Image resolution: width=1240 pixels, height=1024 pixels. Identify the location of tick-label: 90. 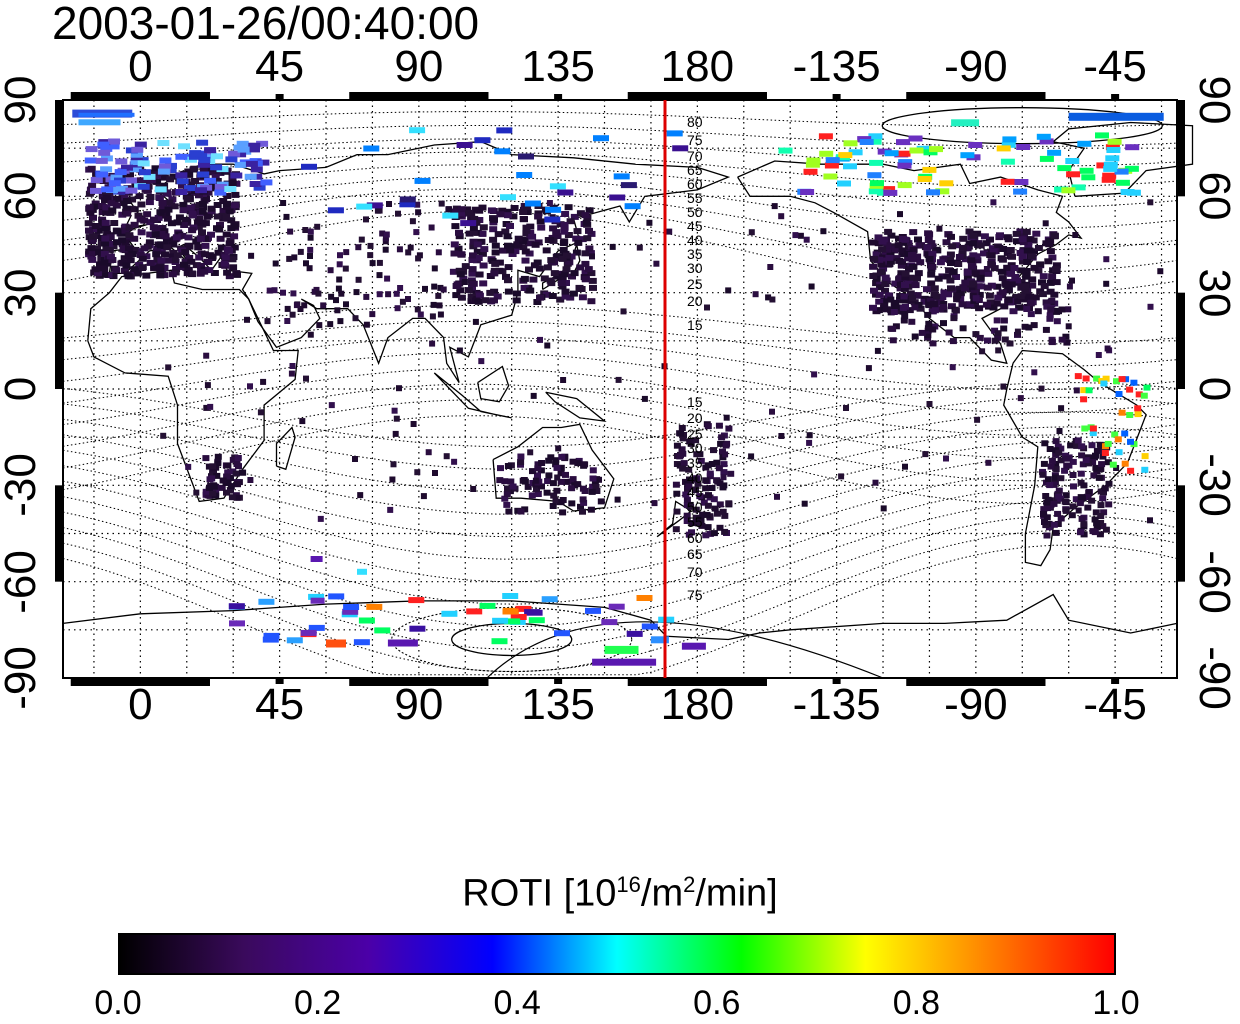
(419, 704).